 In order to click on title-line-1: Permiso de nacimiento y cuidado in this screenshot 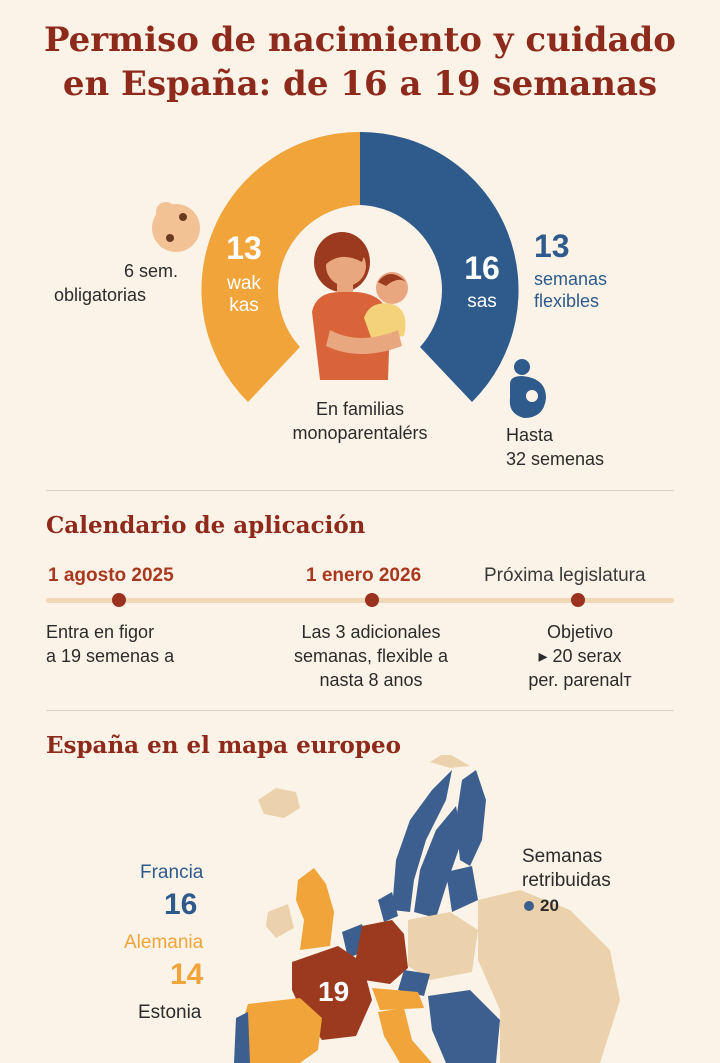, I will do `click(359, 40)`.